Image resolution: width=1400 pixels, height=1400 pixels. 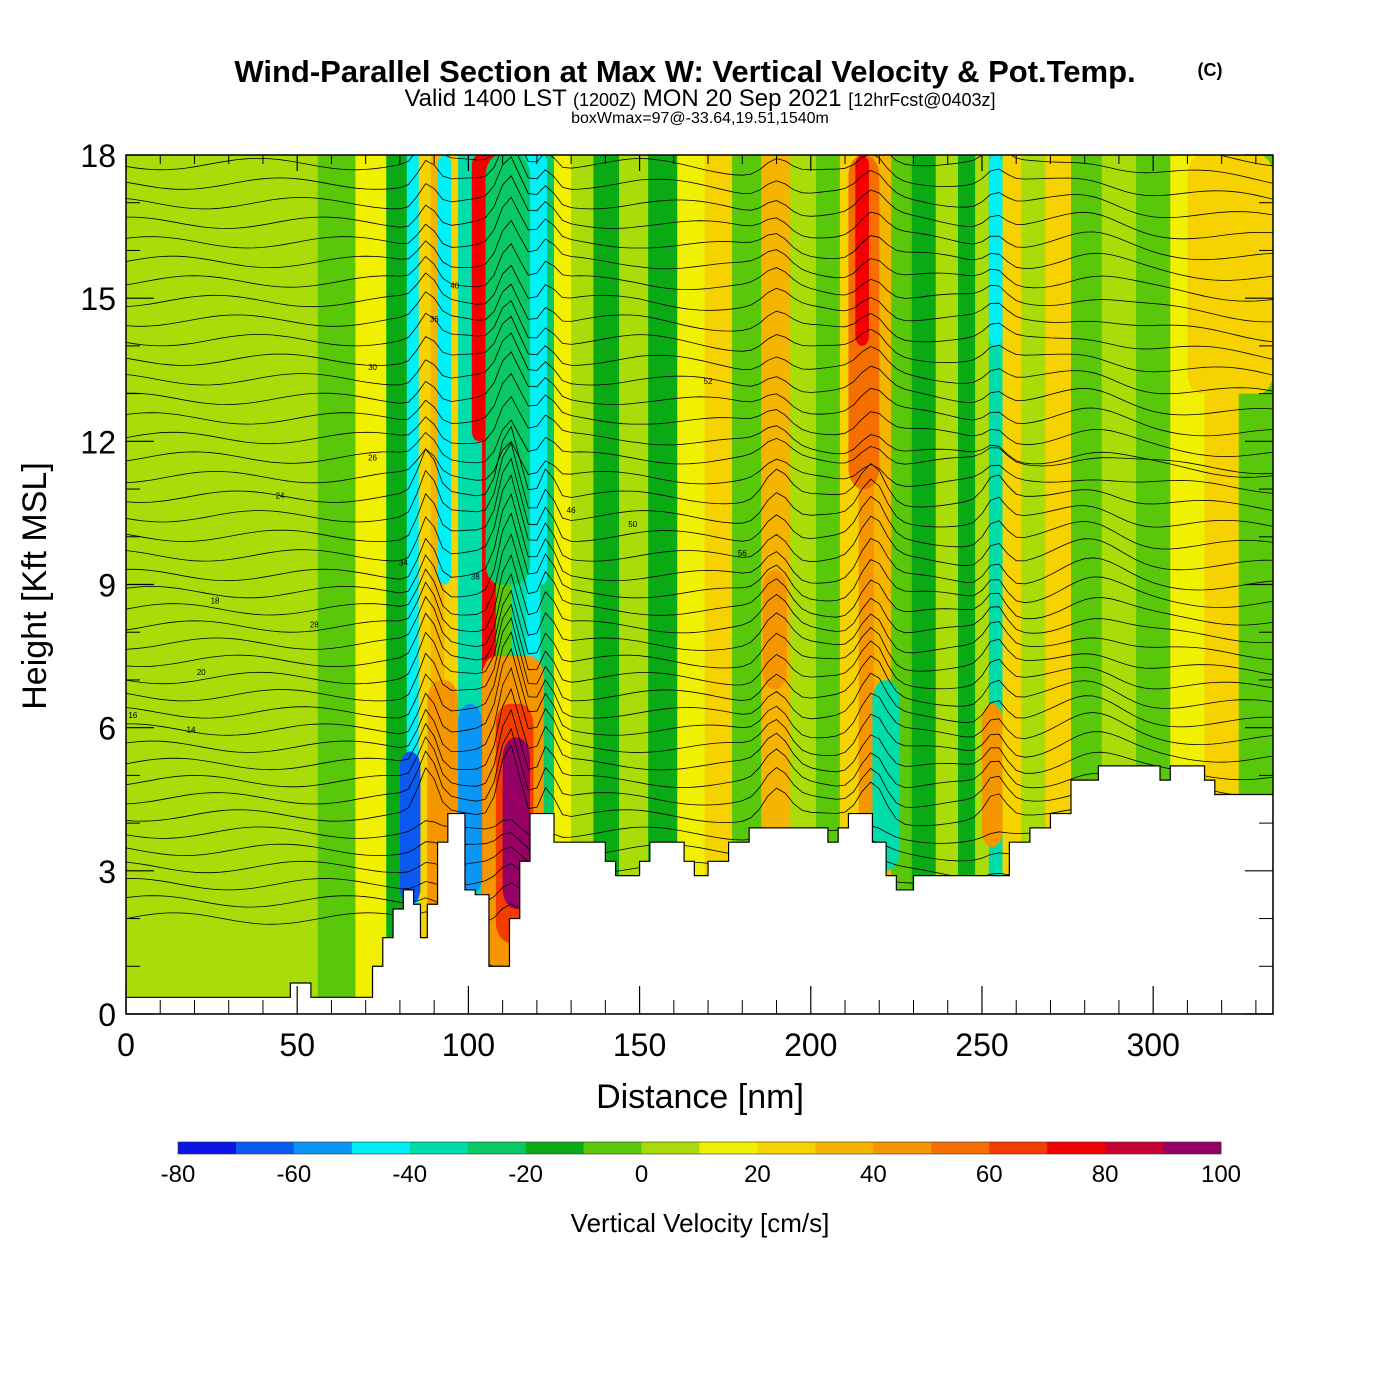 What do you see at coordinates (191, 729) in the screenshot?
I see `theta-label: 14` at bounding box center [191, 729].